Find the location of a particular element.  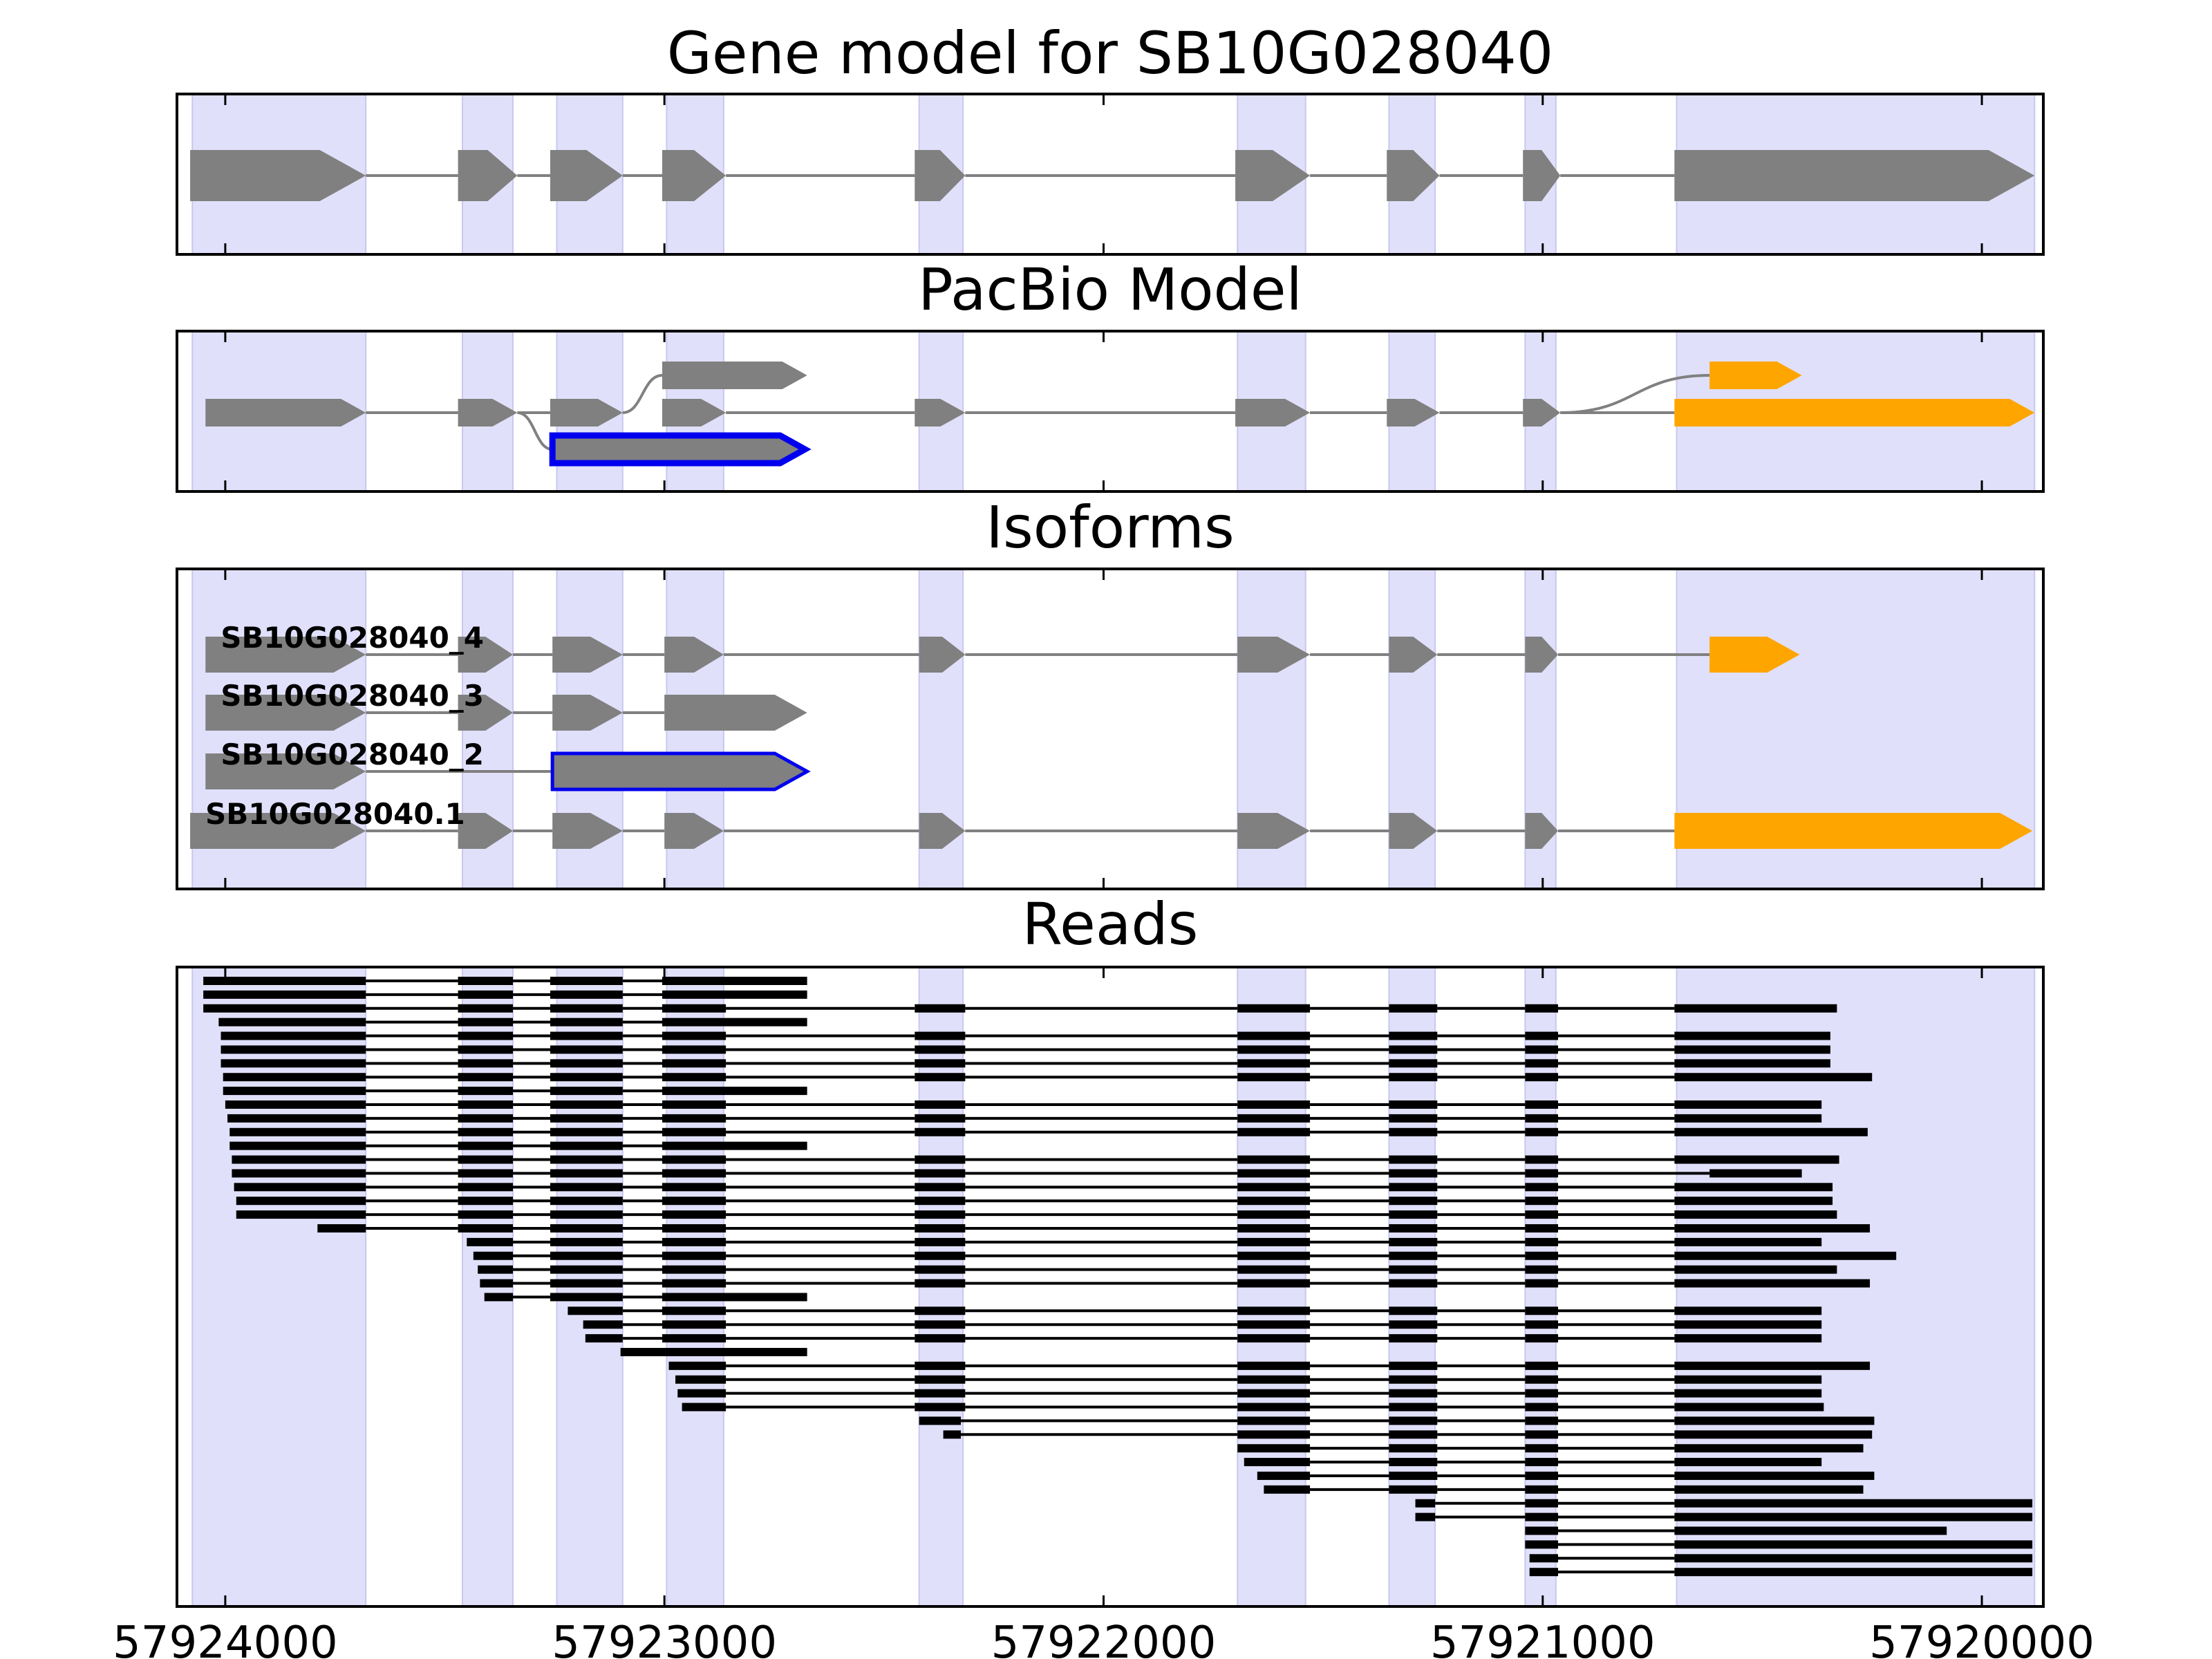

panel-gene-model-frame is located at coordinates (1110, 174).